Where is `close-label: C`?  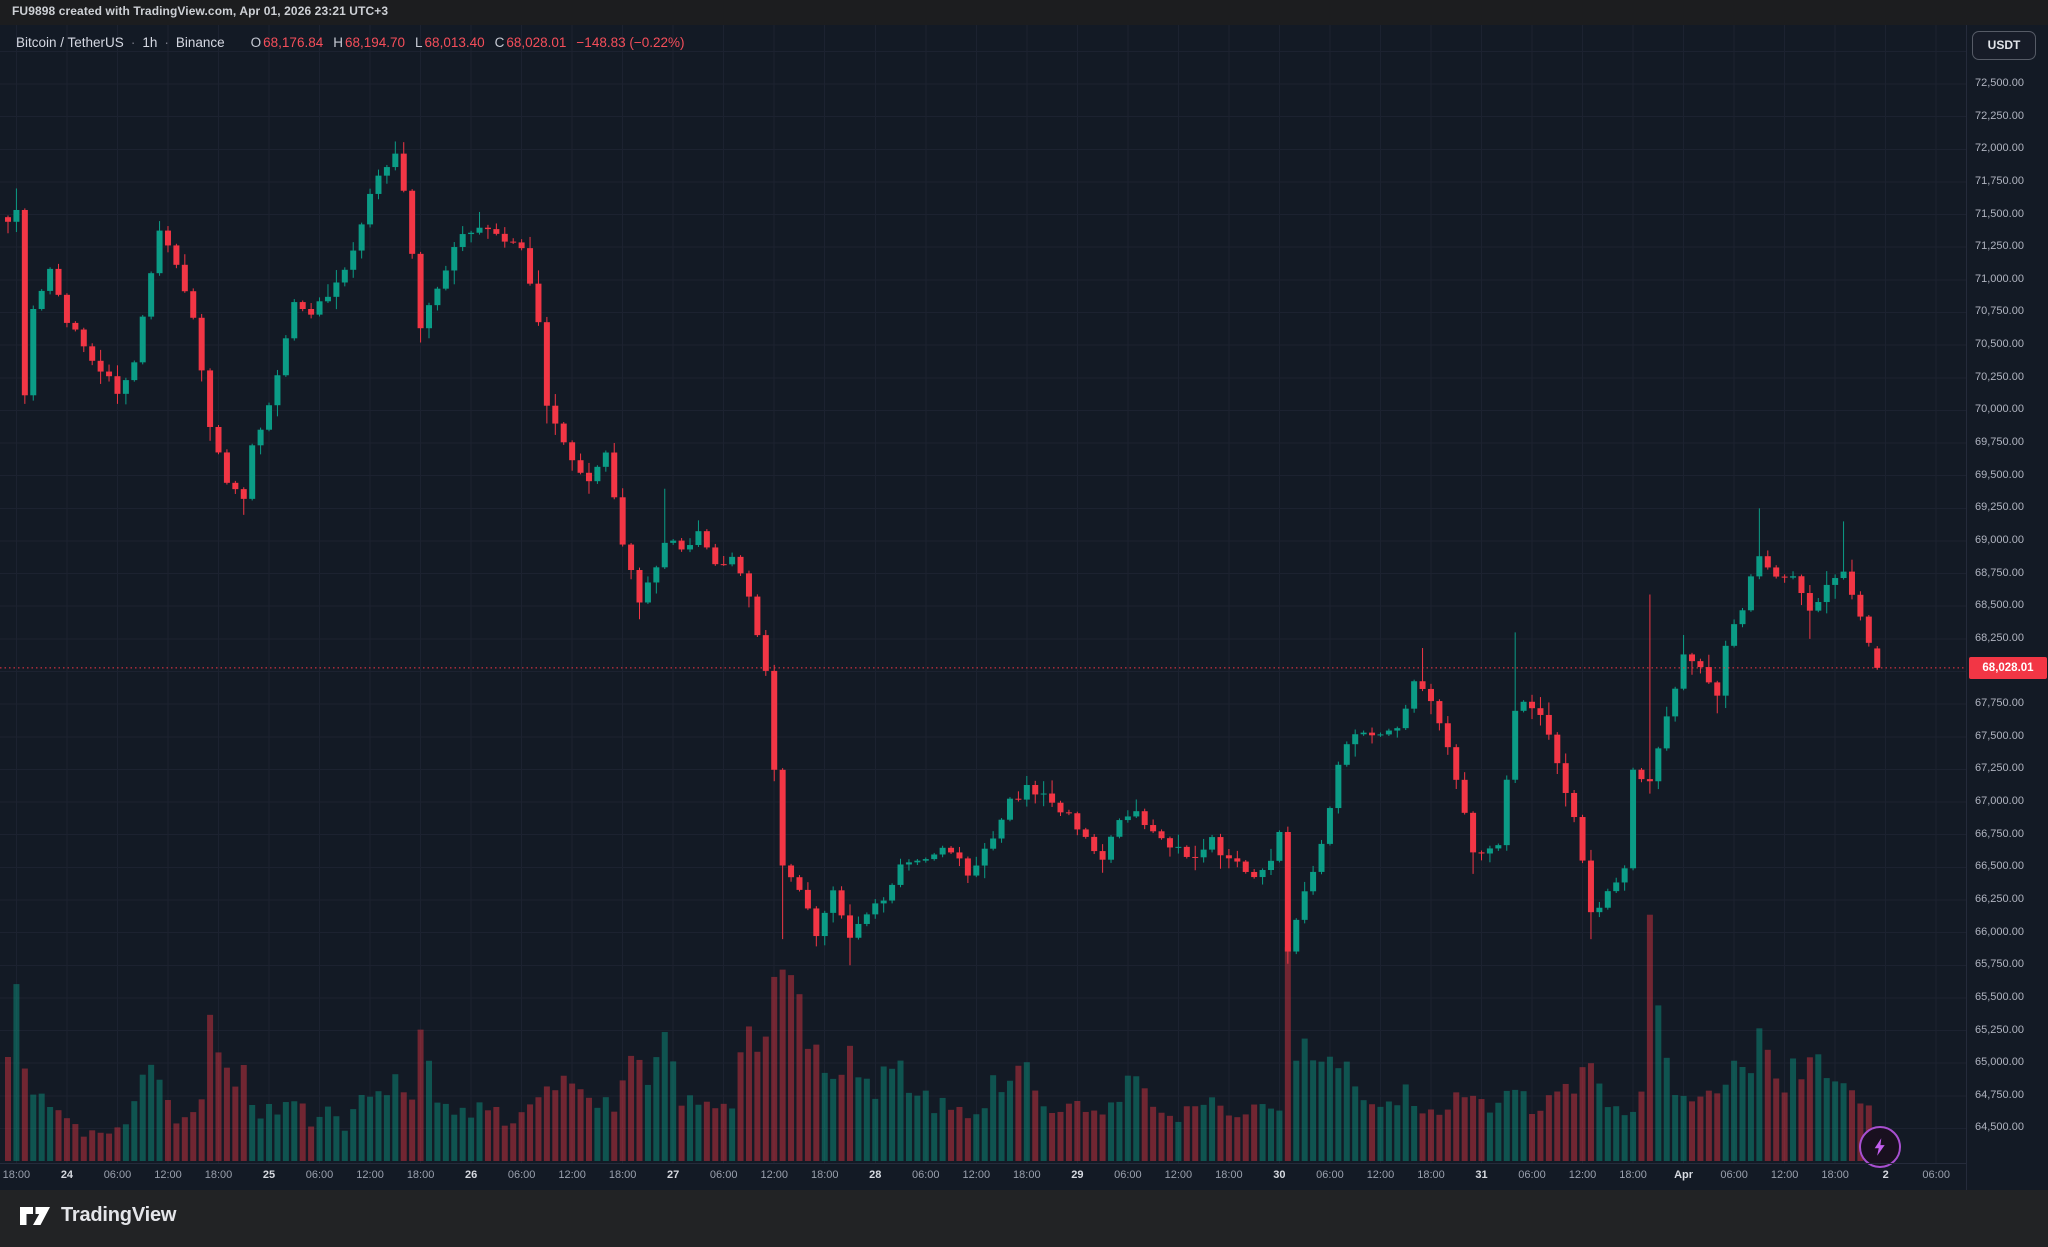 close-label: C is located at coordinates (499, 42).